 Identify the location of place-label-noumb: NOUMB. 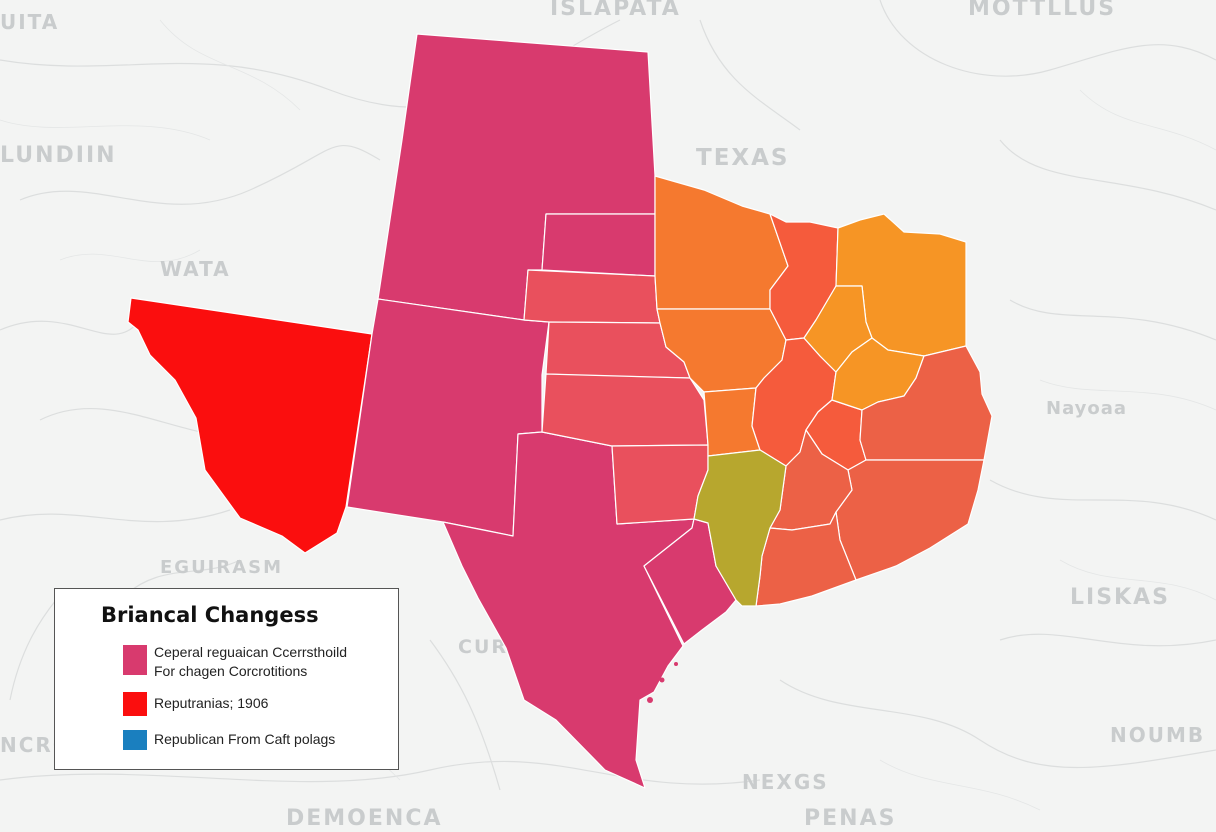
(1158, 735).